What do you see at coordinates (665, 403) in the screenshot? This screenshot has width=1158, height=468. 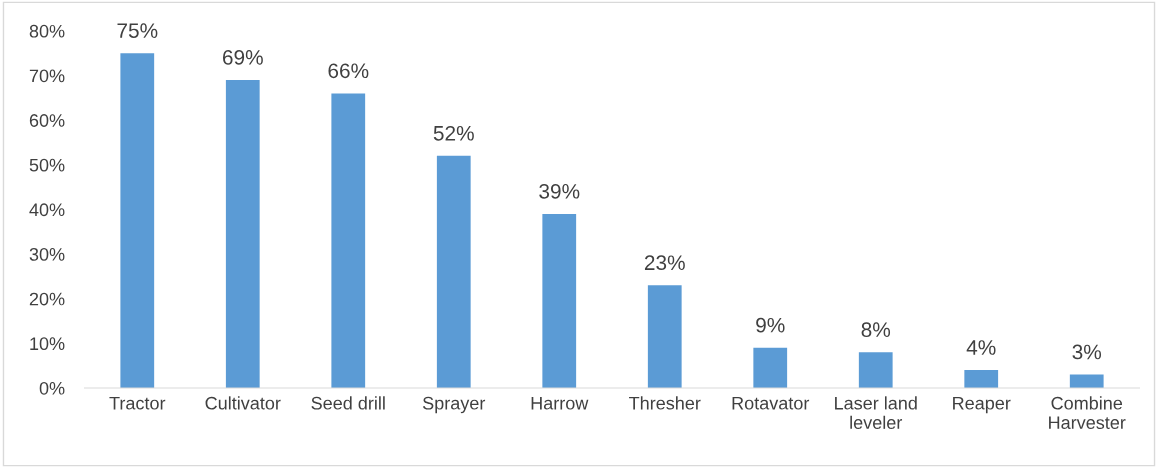 I see `x-tick-label: Thresher` at bounding box center [665, 403].